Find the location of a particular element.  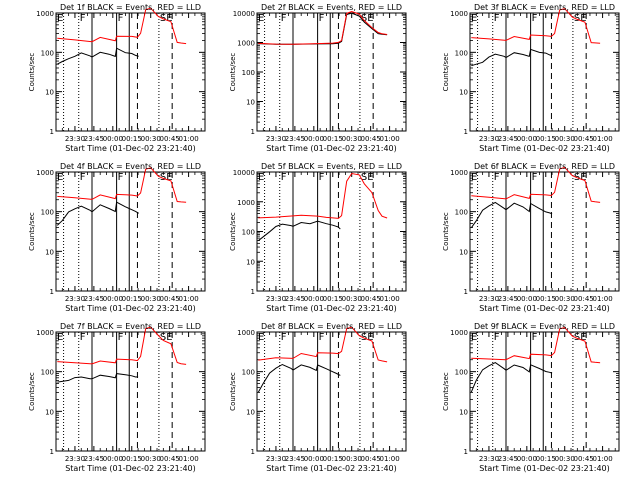

plot-title: Det 4f BLACK = Events, RED = LLD is located at coordinates (130, 166).